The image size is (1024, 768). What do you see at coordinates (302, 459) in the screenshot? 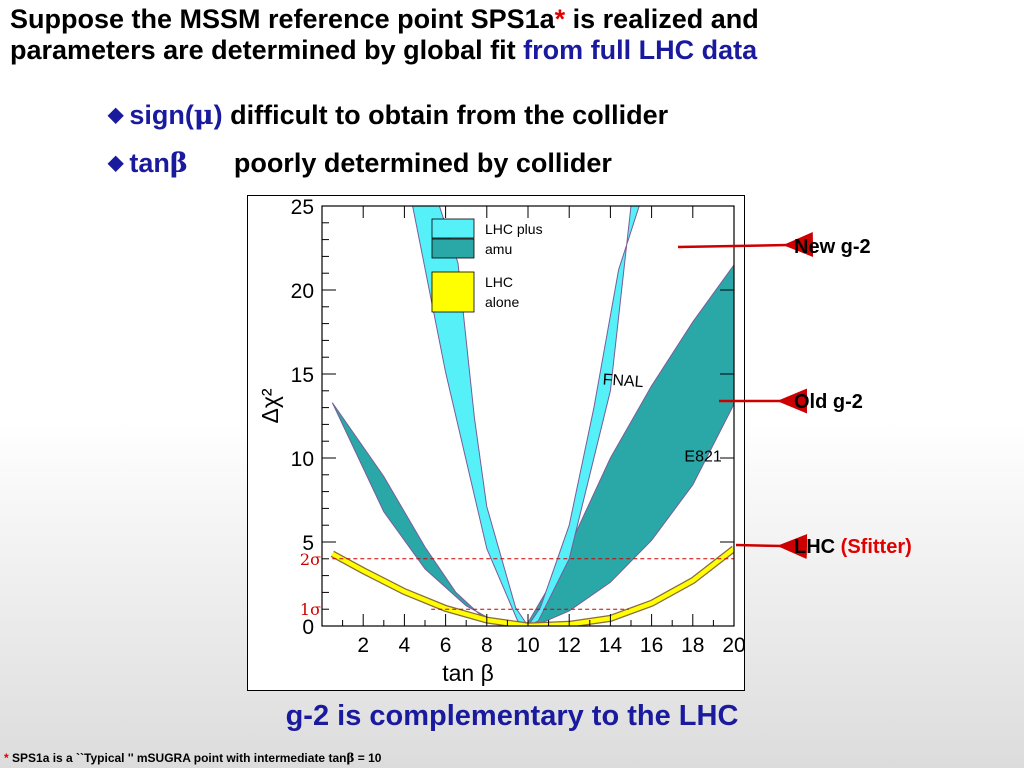
I see `y-tick-label: 10` at bounding box center [302, 459].